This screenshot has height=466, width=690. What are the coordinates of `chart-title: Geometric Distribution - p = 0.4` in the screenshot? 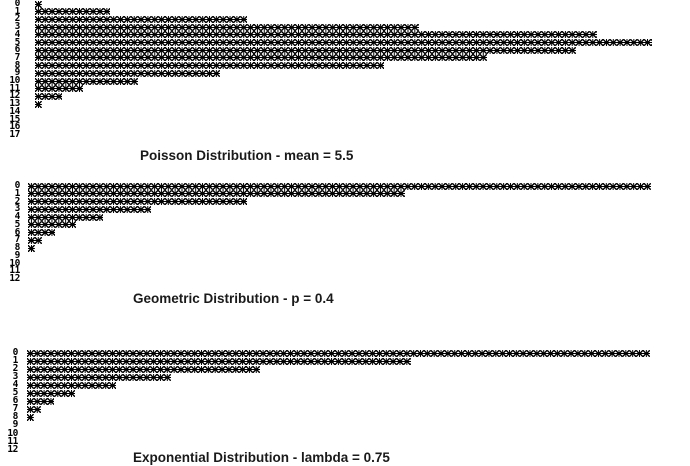 It's located at (233, 298).